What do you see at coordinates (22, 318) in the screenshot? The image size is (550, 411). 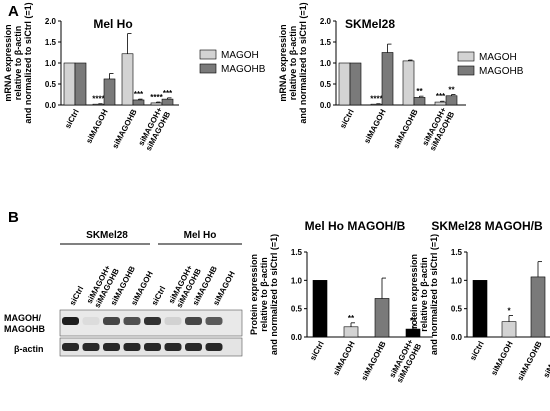 I see `blot-row-label-line: MAGOH/` at bounding box center [22, 318].